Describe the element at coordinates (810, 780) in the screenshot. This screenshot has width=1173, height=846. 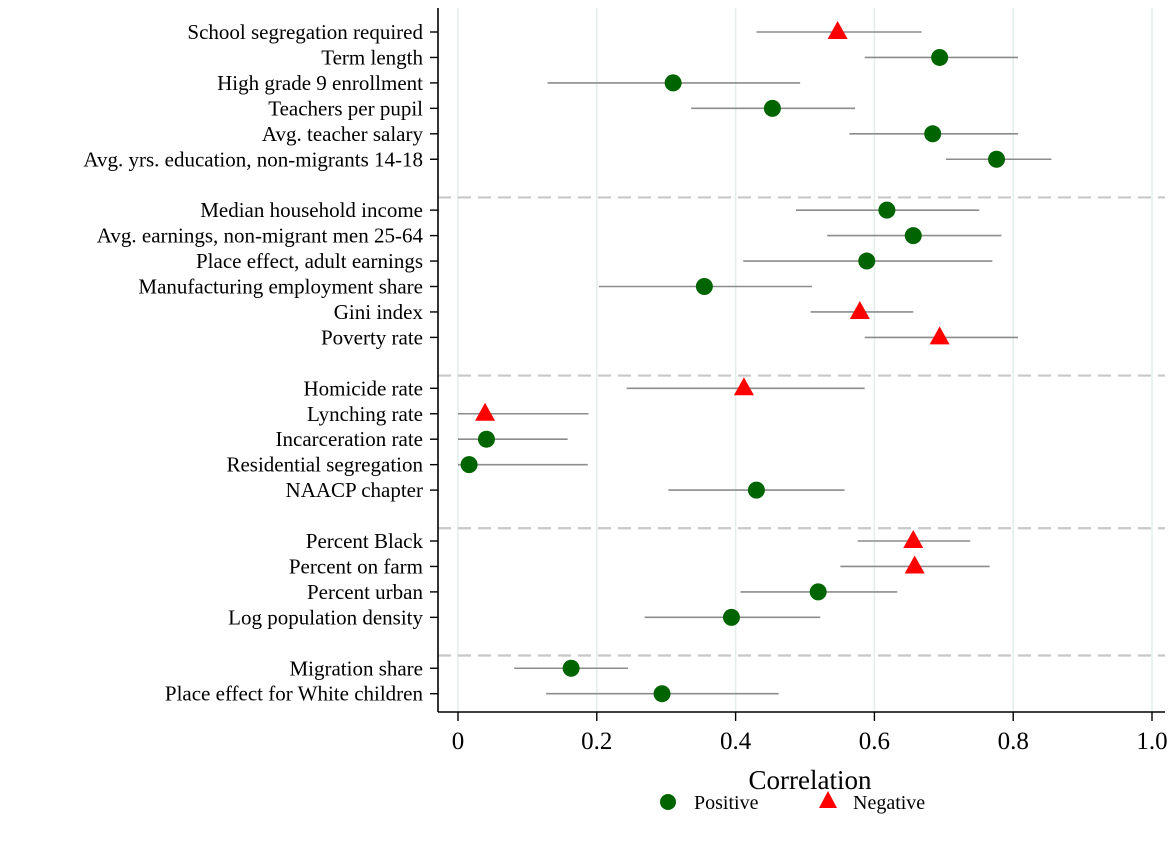
I see `x-axis-title: Correlation` at that location.